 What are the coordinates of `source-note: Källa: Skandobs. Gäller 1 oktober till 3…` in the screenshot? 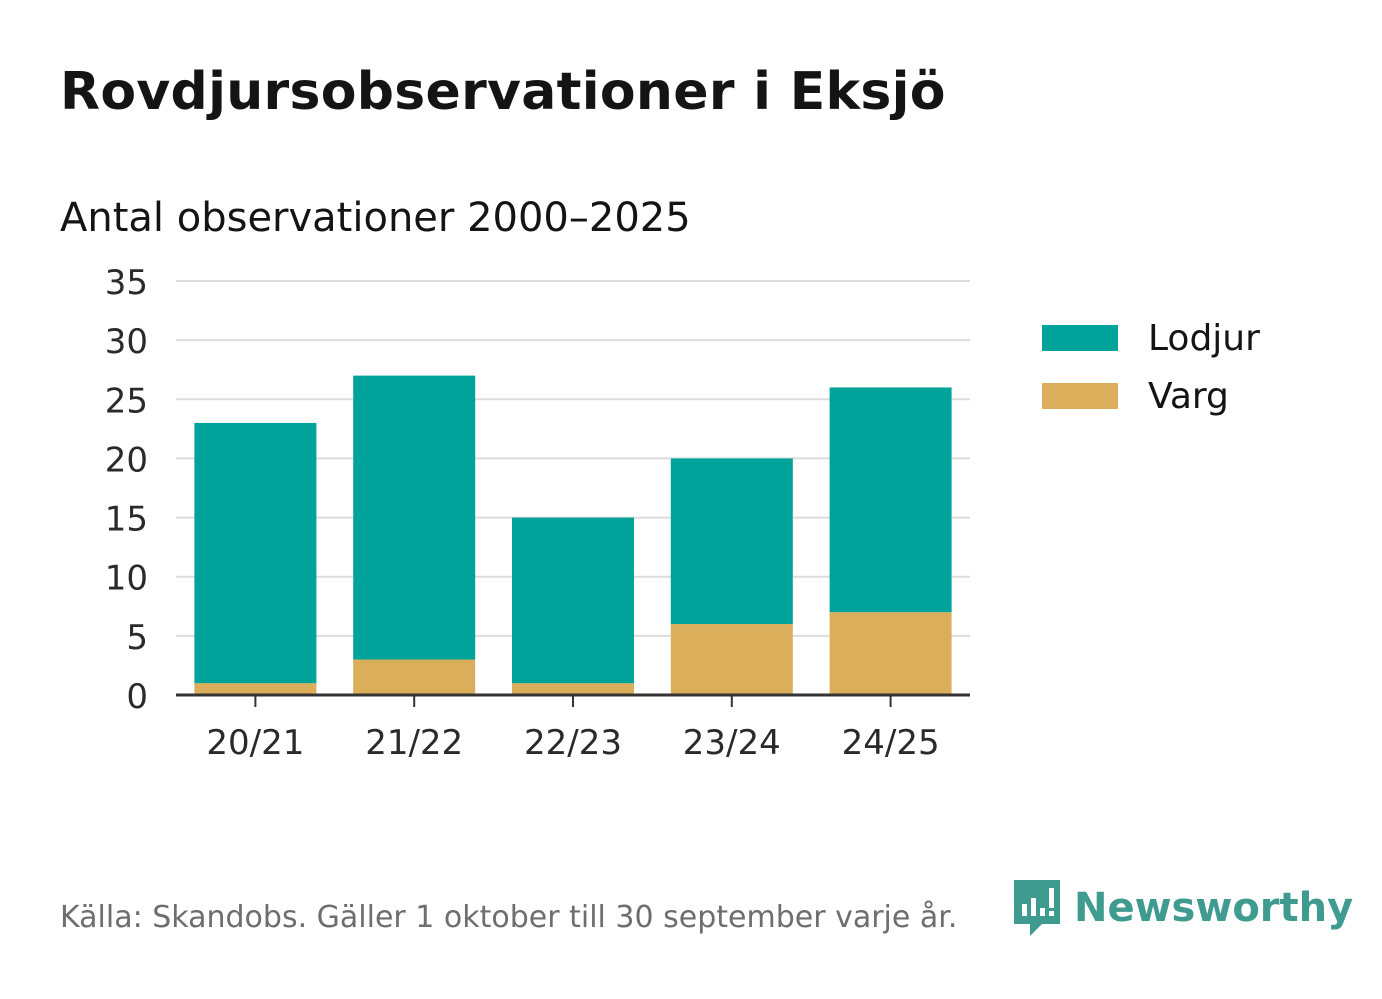 It's located at (509, 917).